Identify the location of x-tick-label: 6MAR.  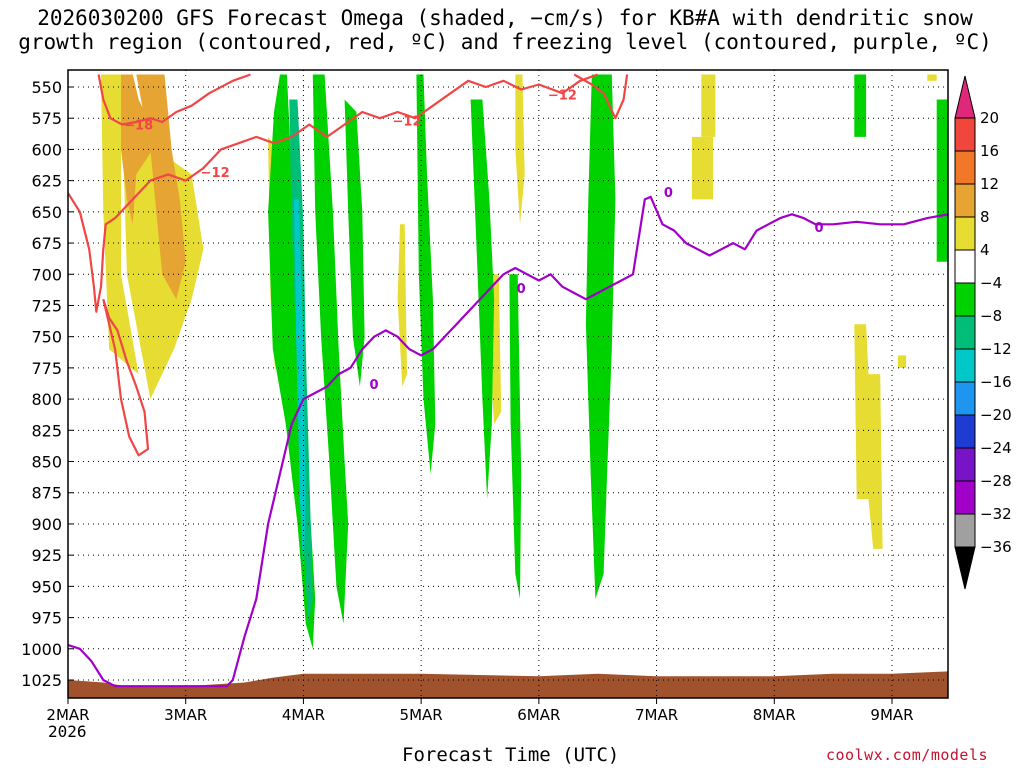
(538, 715).